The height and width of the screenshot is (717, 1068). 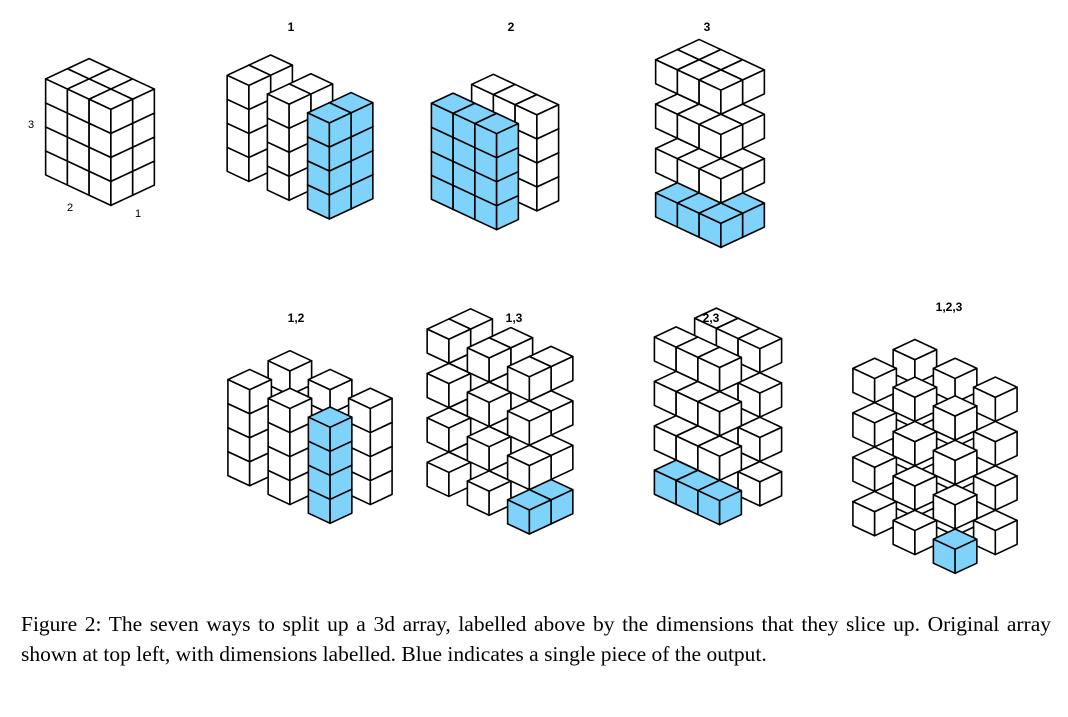 What do you see at coordinates (514, 318) in the screenshot?
I see `panel-label: 1,3` at bounding box center [514, 318].